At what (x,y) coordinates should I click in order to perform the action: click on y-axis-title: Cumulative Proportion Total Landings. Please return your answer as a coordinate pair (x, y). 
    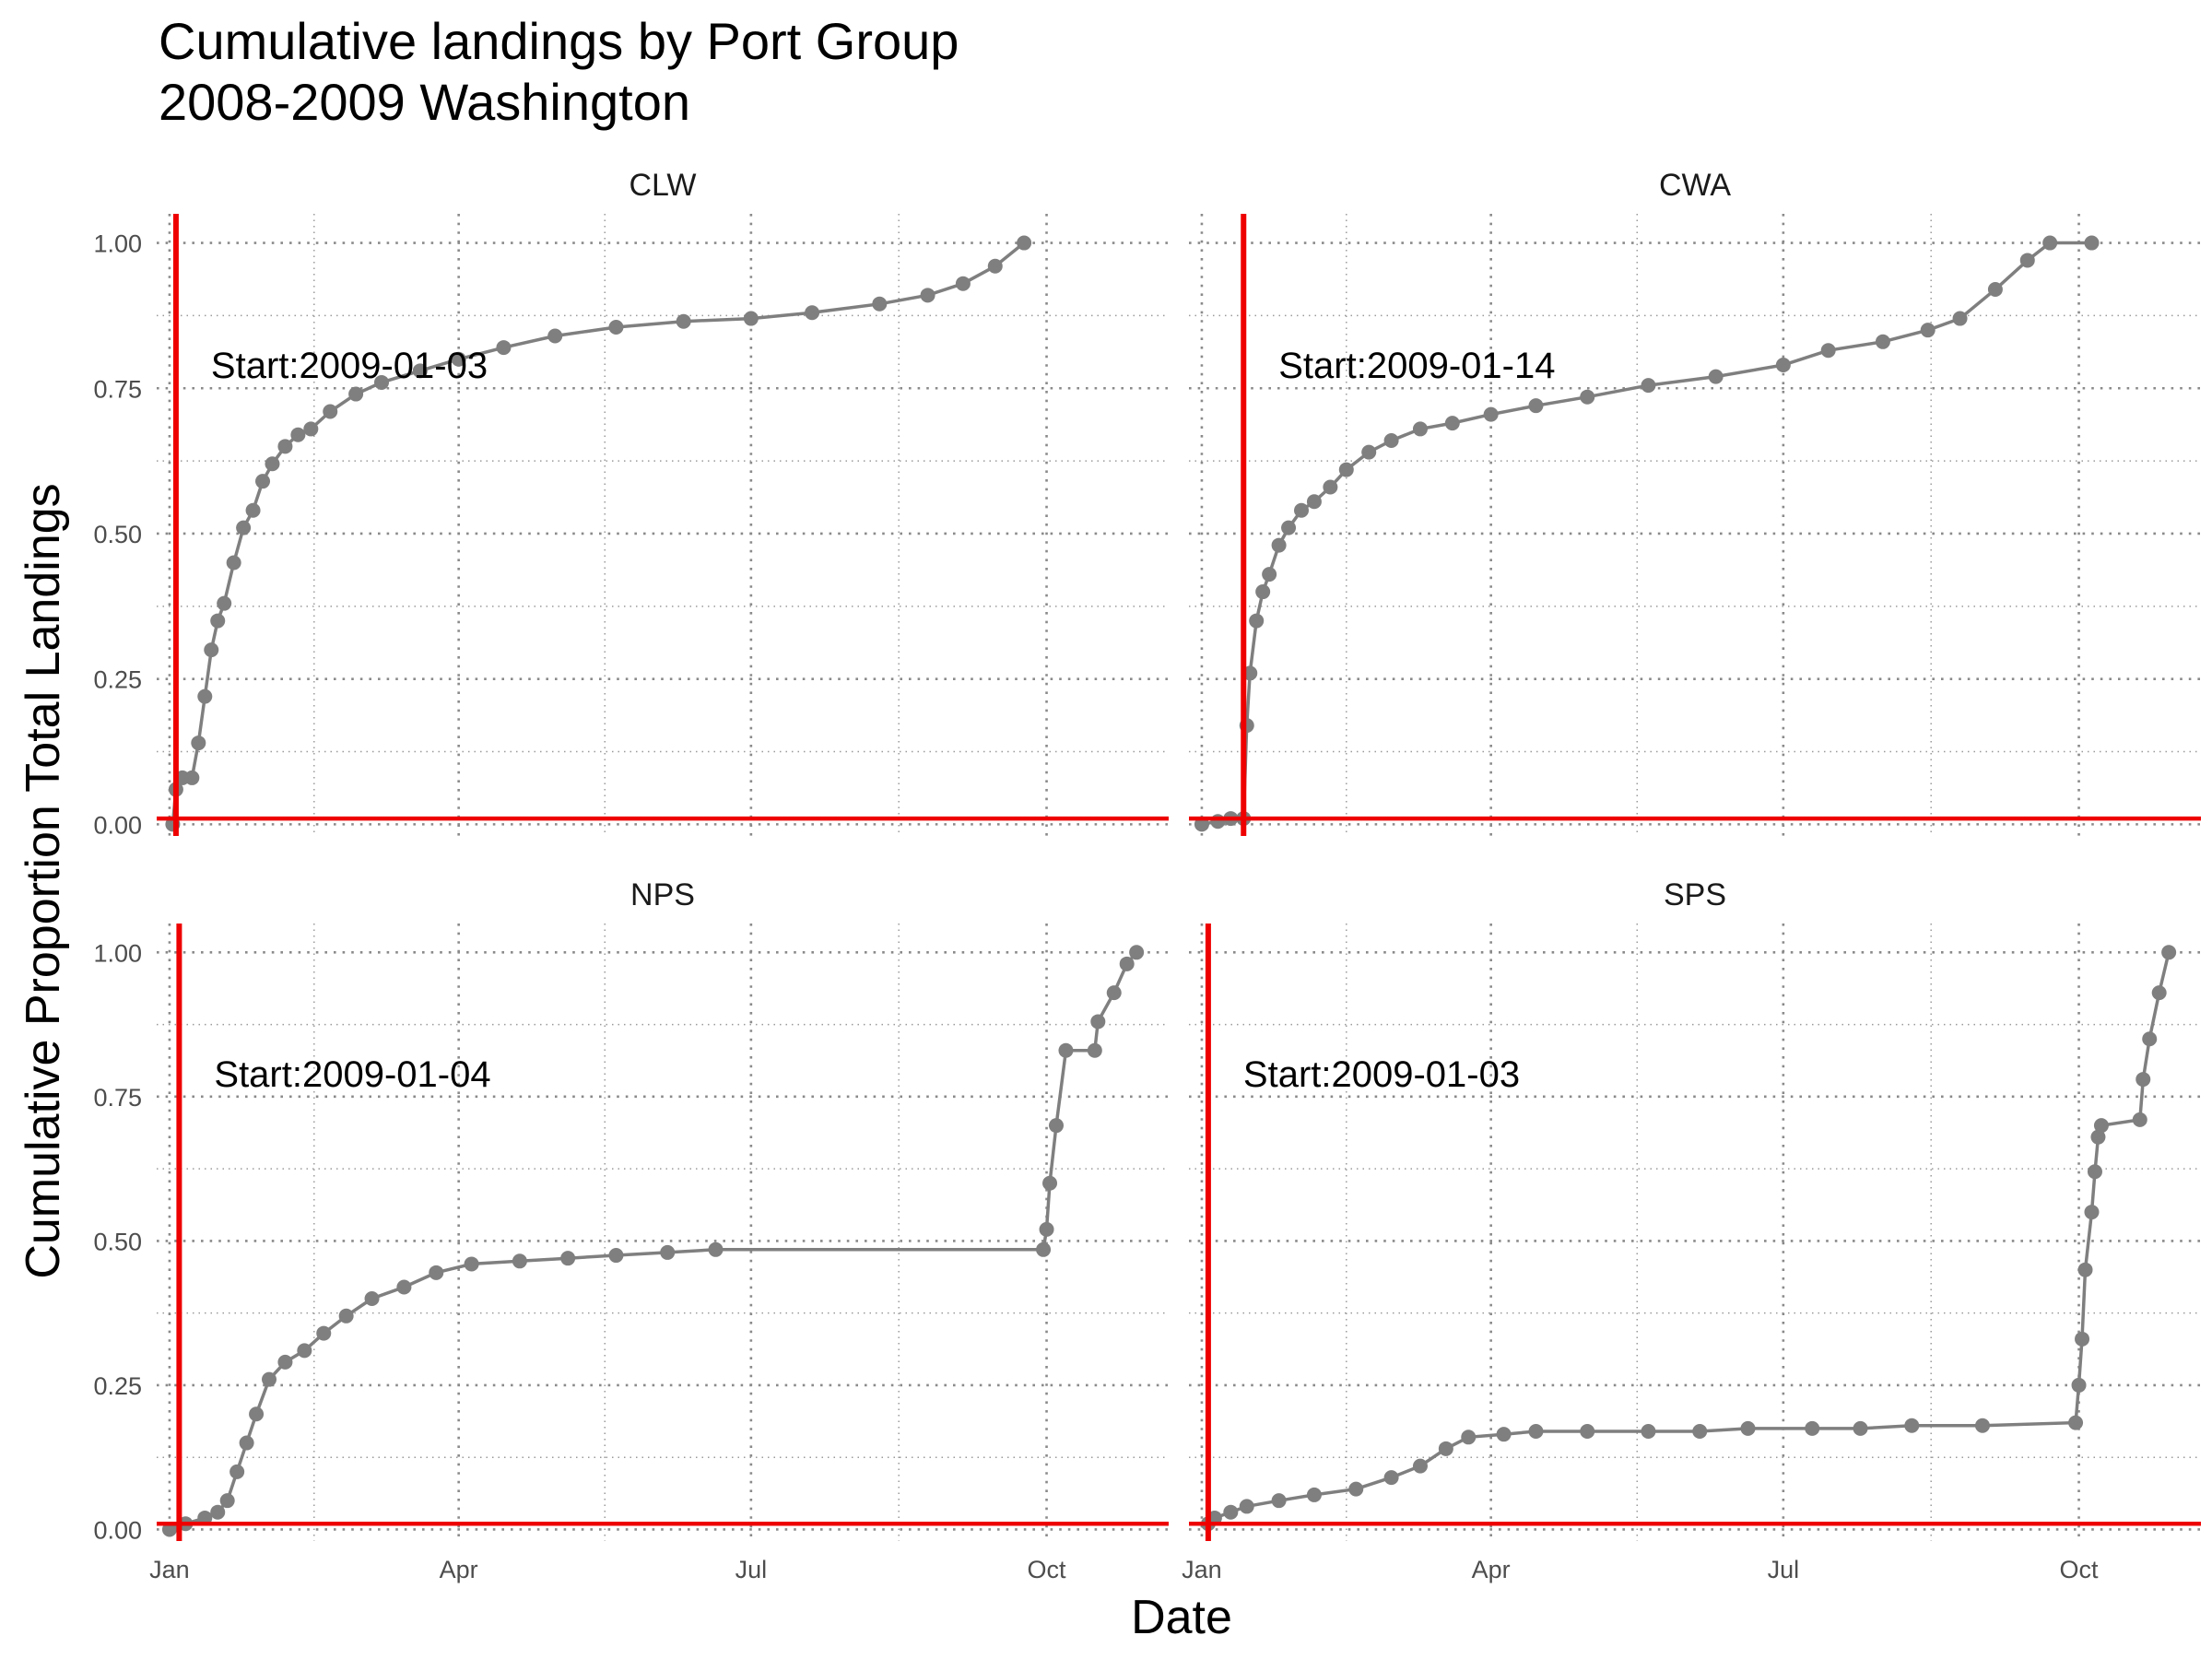
    Looking at the image, I should click on (43, 880).